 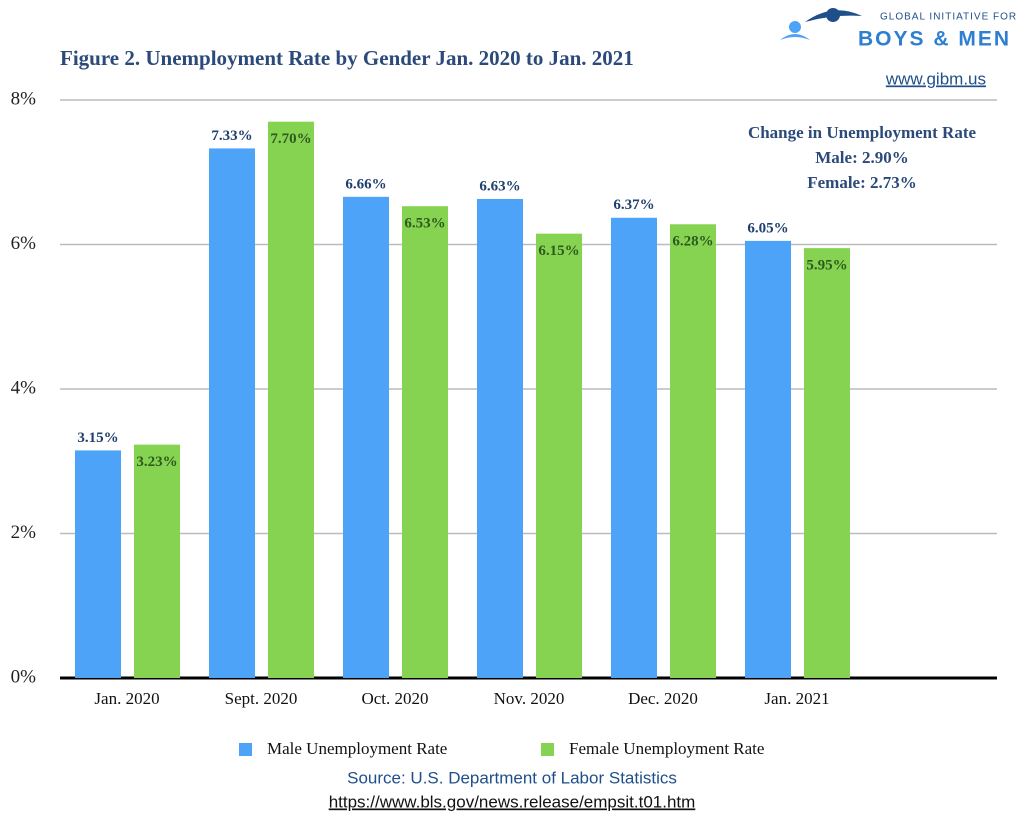 I want to click on value-label: 6.05%, so click(x=767, y=228).